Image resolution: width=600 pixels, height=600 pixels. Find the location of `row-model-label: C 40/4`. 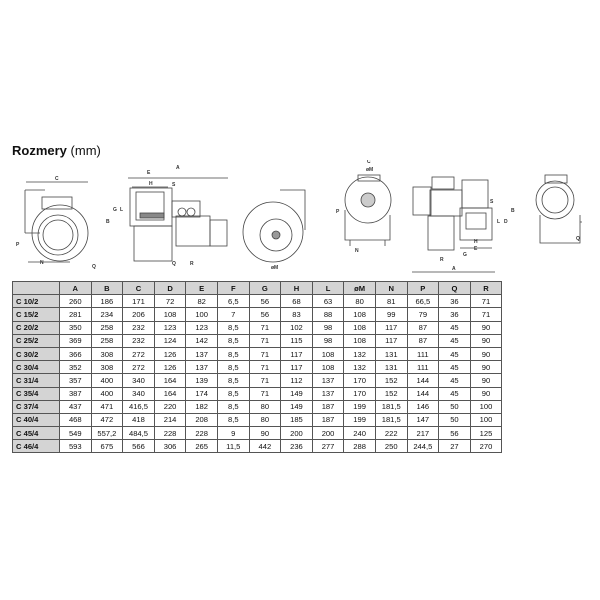

row-model-label: C 40/4 is located at coordinates (36, 420).